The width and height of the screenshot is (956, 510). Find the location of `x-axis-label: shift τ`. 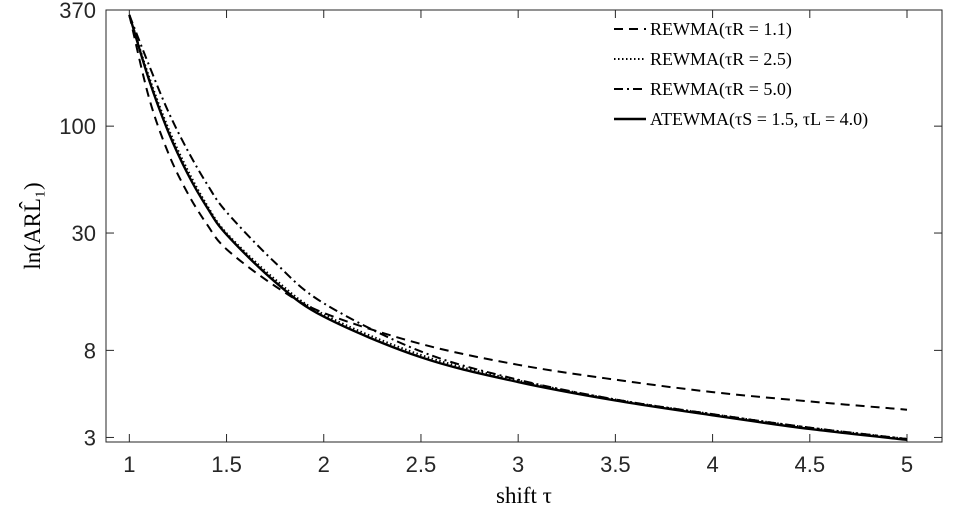

x-axis-label: shift τ is located at coordinates (524, 495).